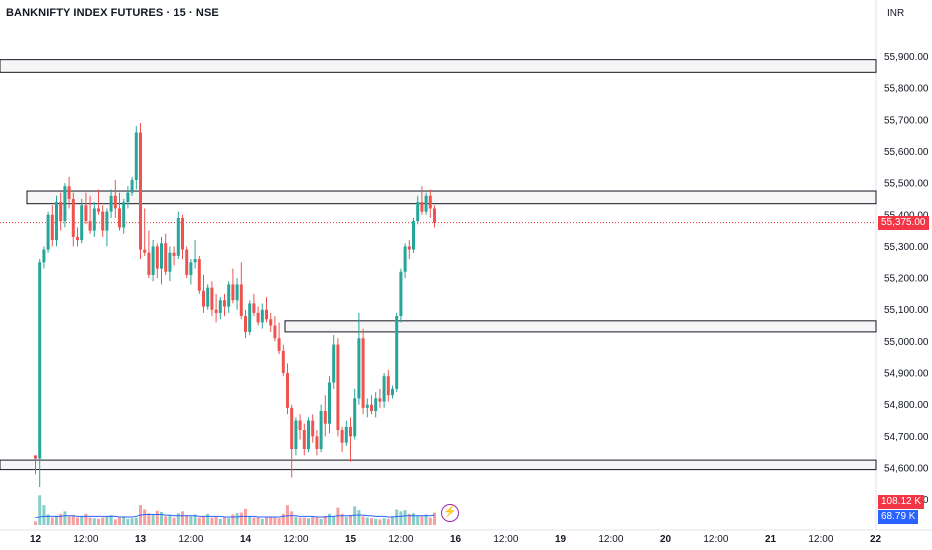  I want to click on x-tick-label: 16, so click(456, 539).